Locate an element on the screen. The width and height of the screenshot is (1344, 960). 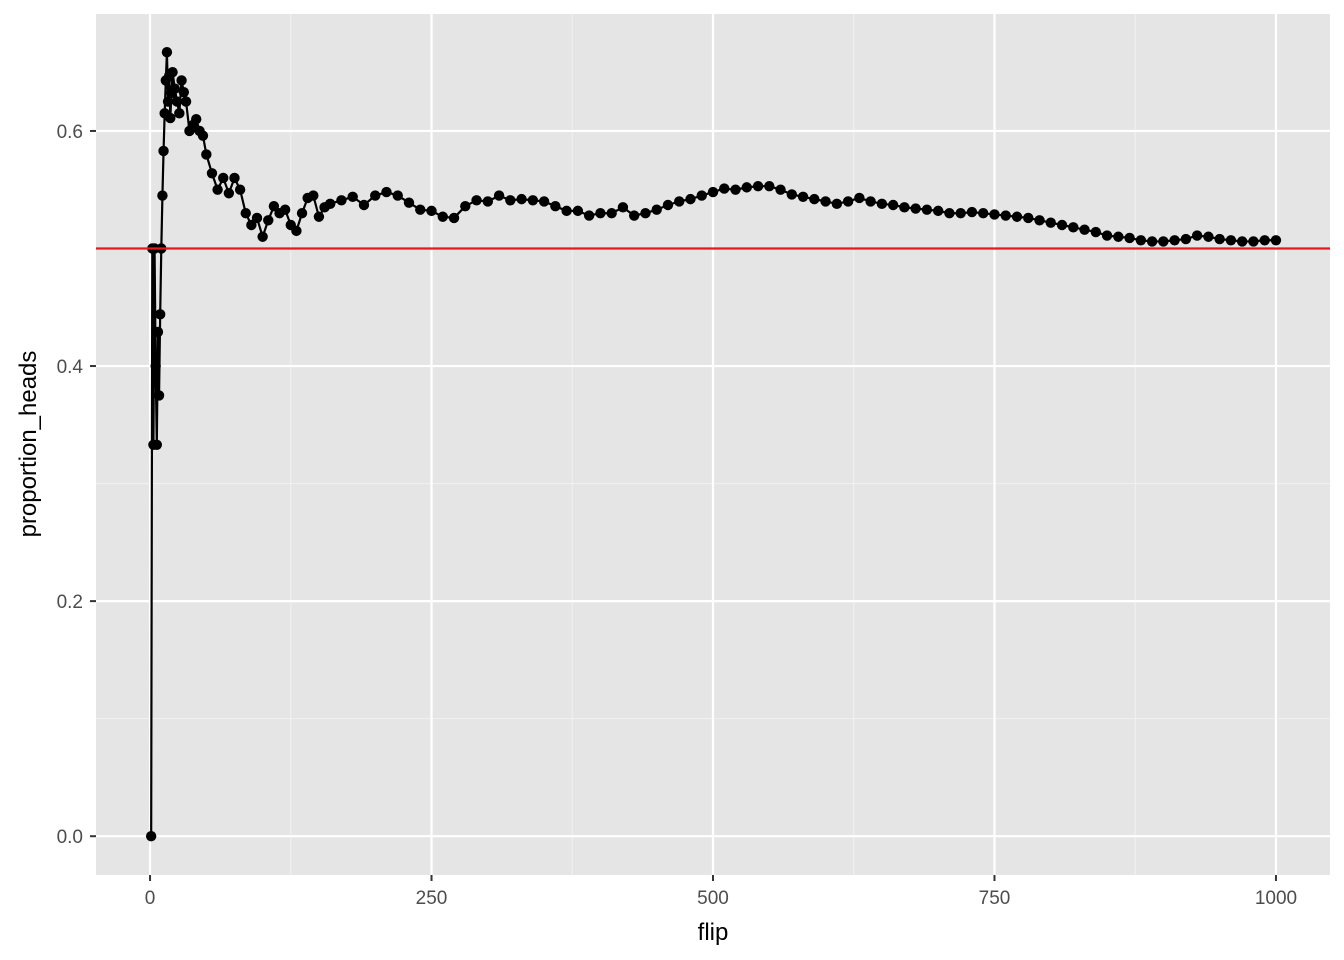
x-axis: 0 250 500 750 1000 is located at coordinates (721, 892).